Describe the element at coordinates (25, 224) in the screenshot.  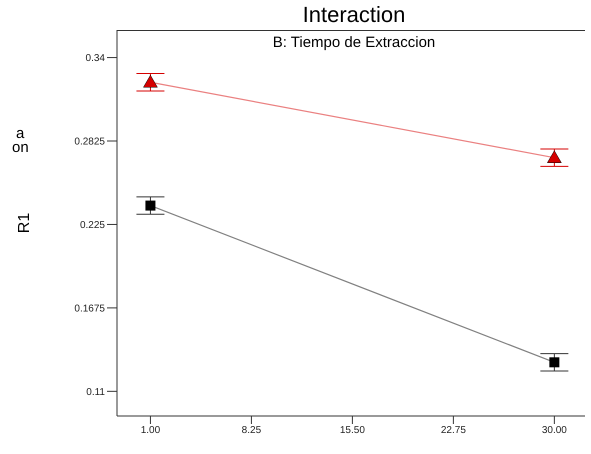
I see `y-axis-title: R1` at that location.